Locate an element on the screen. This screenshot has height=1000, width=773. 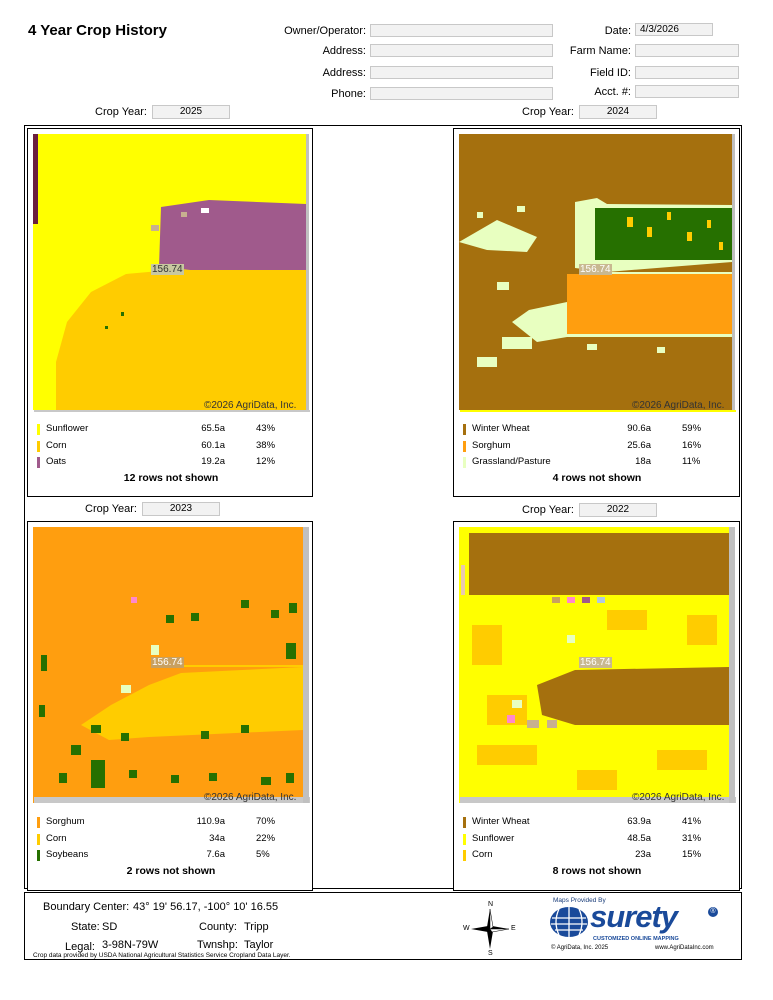
county-value: Tripp is located at coordinates (256, 927).